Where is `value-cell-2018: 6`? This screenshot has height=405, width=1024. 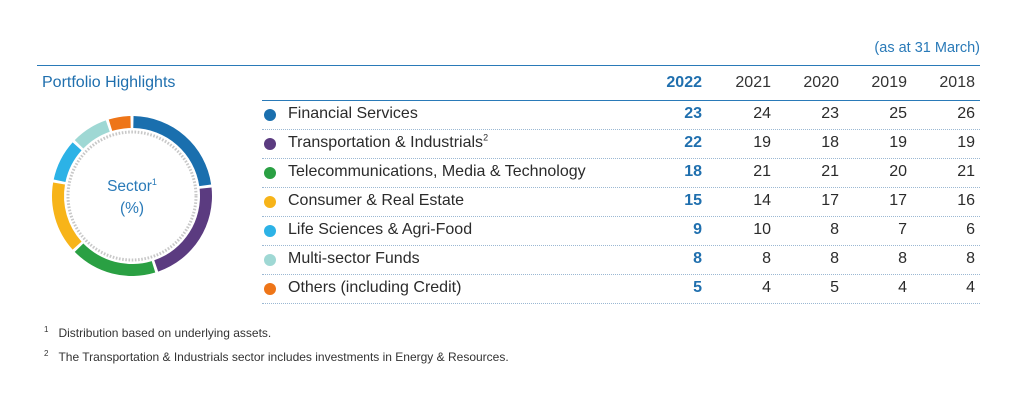 value-cell-2018: 6 is located at coordinates (970, 229).